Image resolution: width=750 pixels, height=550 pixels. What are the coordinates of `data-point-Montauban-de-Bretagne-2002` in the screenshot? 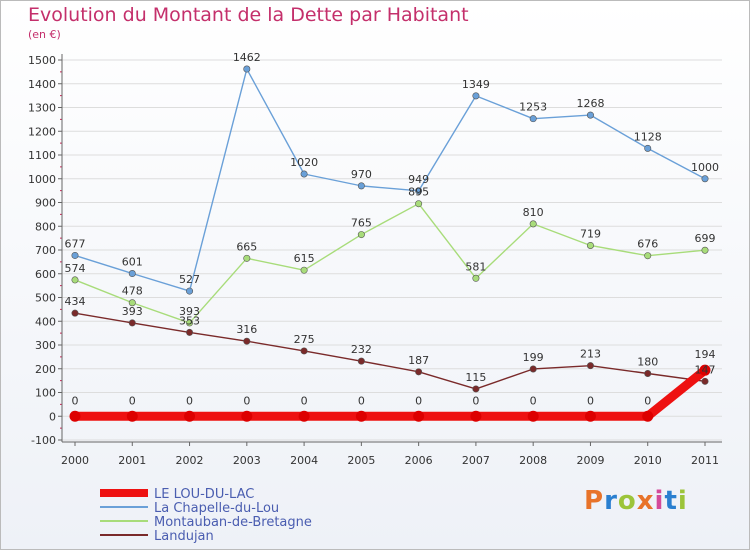 It's located at (190, 323).